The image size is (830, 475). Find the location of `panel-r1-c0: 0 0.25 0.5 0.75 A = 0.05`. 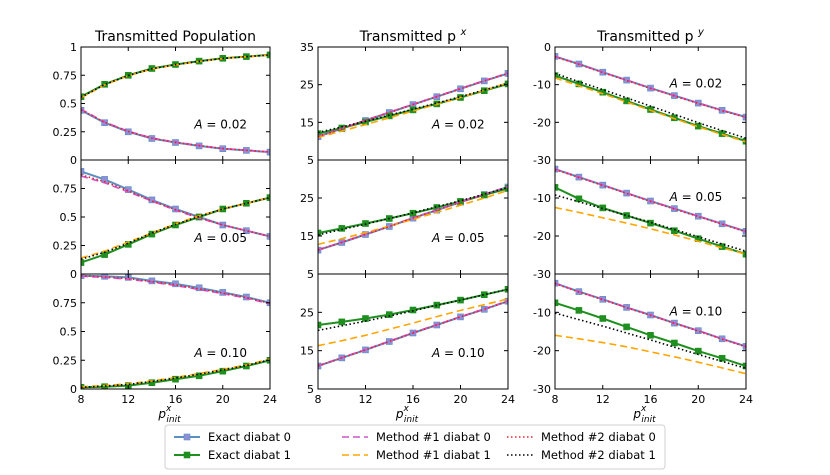

panel-r1-c0: 0 0.25 0.5 0.75 A = 0.05 is located at coordinates (162, 220).